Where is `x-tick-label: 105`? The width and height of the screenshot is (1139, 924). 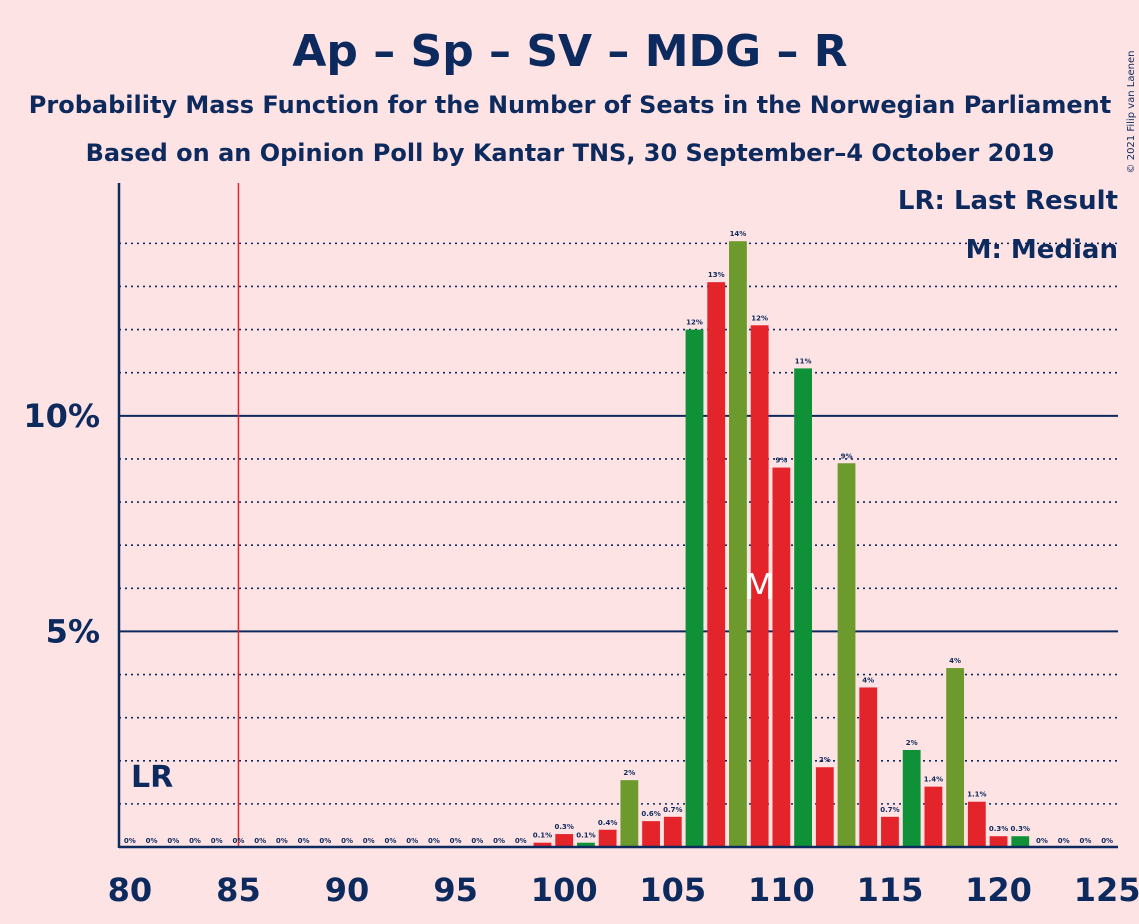
x-tick-label: 105 is located at coordinates (672, 890).